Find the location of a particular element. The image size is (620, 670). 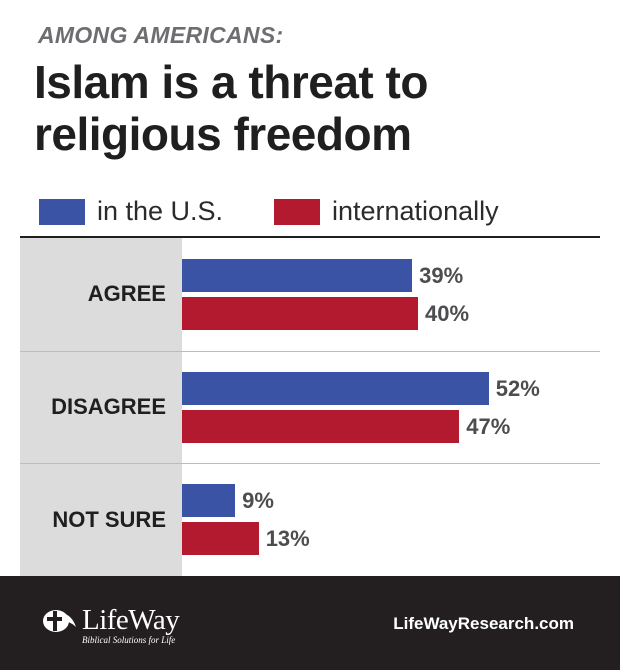

value-label-disagree-us: 52% is located at coordinates (517, 388).